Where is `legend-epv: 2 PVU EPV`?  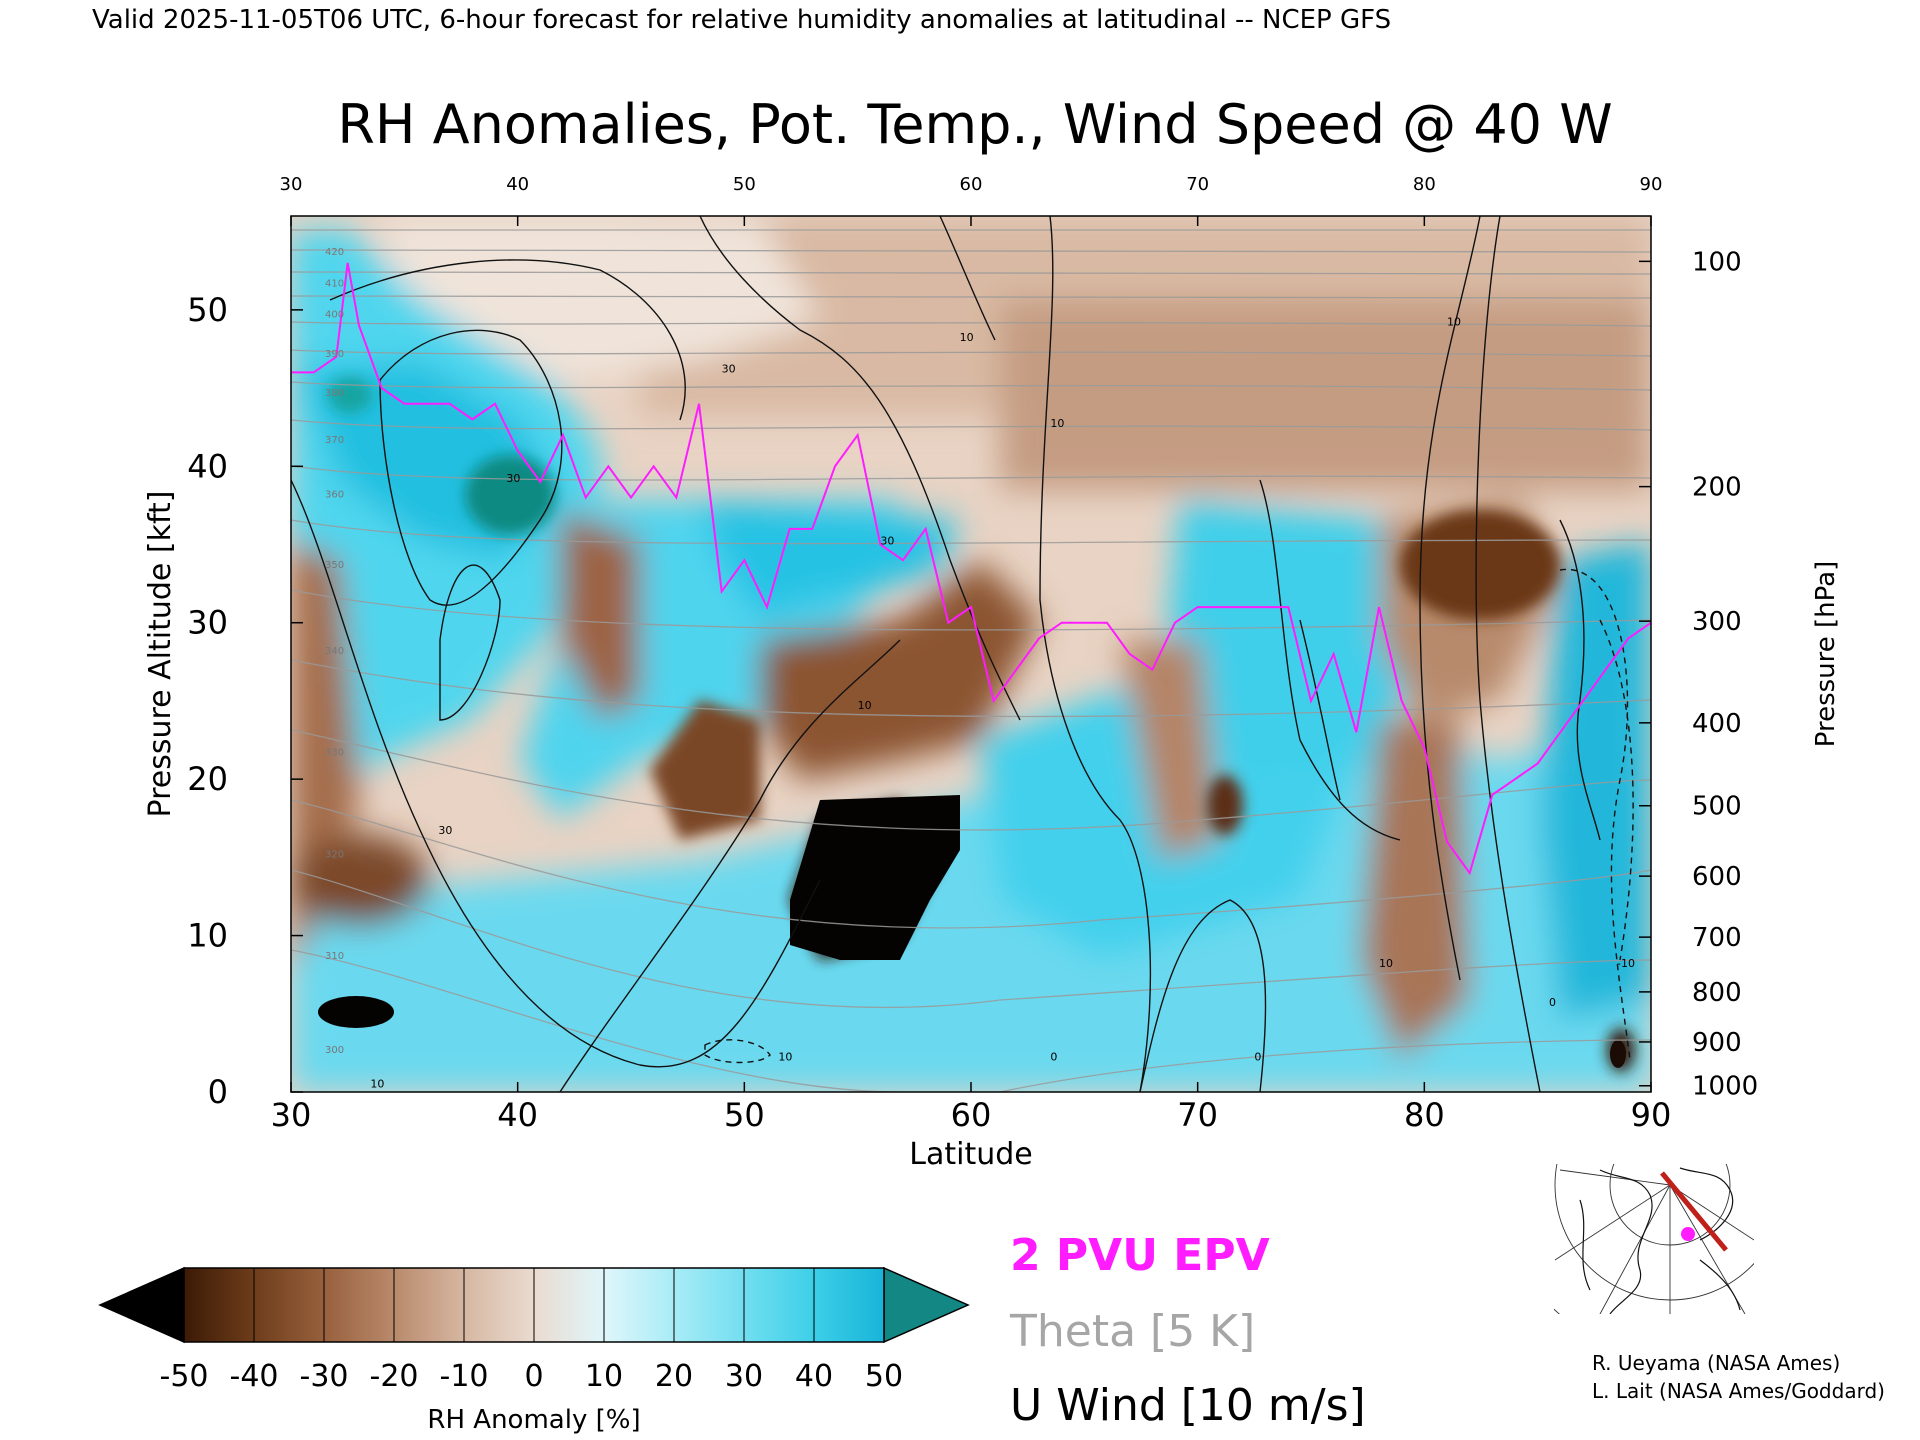
legend-epv: 2 PVU EPV is located at coordinates (1140, 1255).